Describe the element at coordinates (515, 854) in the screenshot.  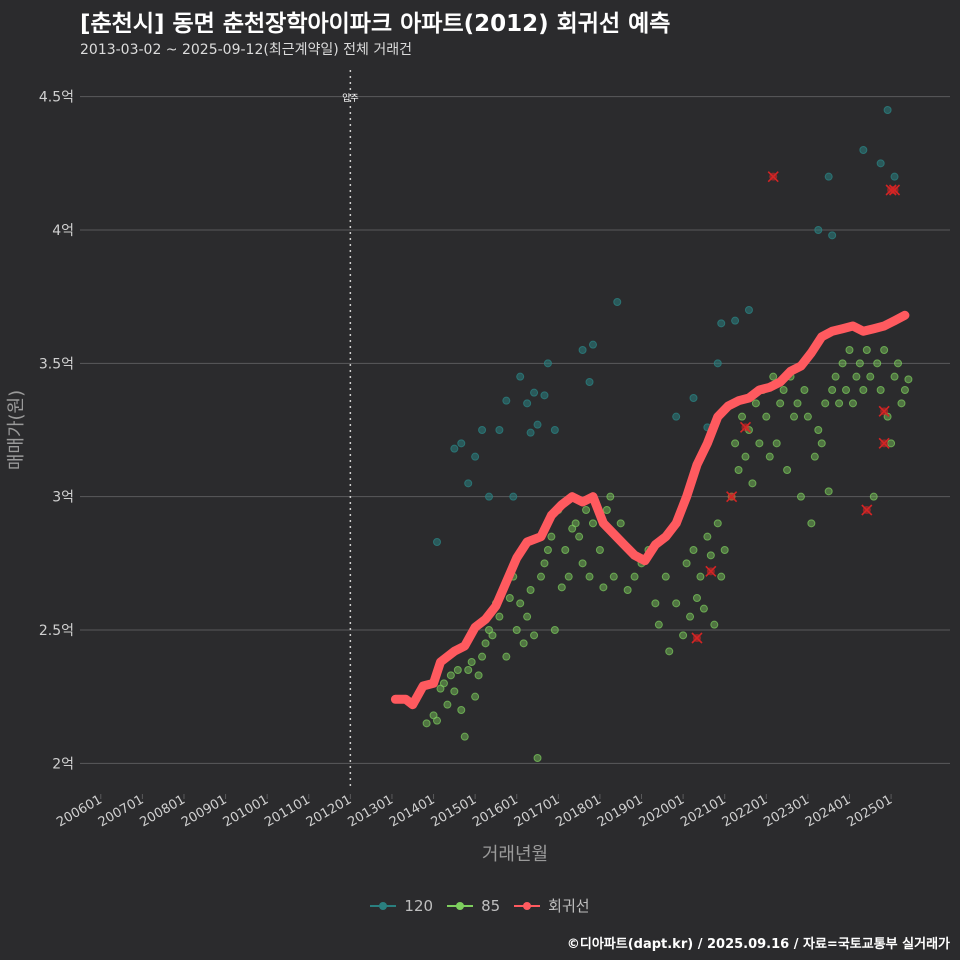
I see `x-axis-title: 거래년월` at that location.